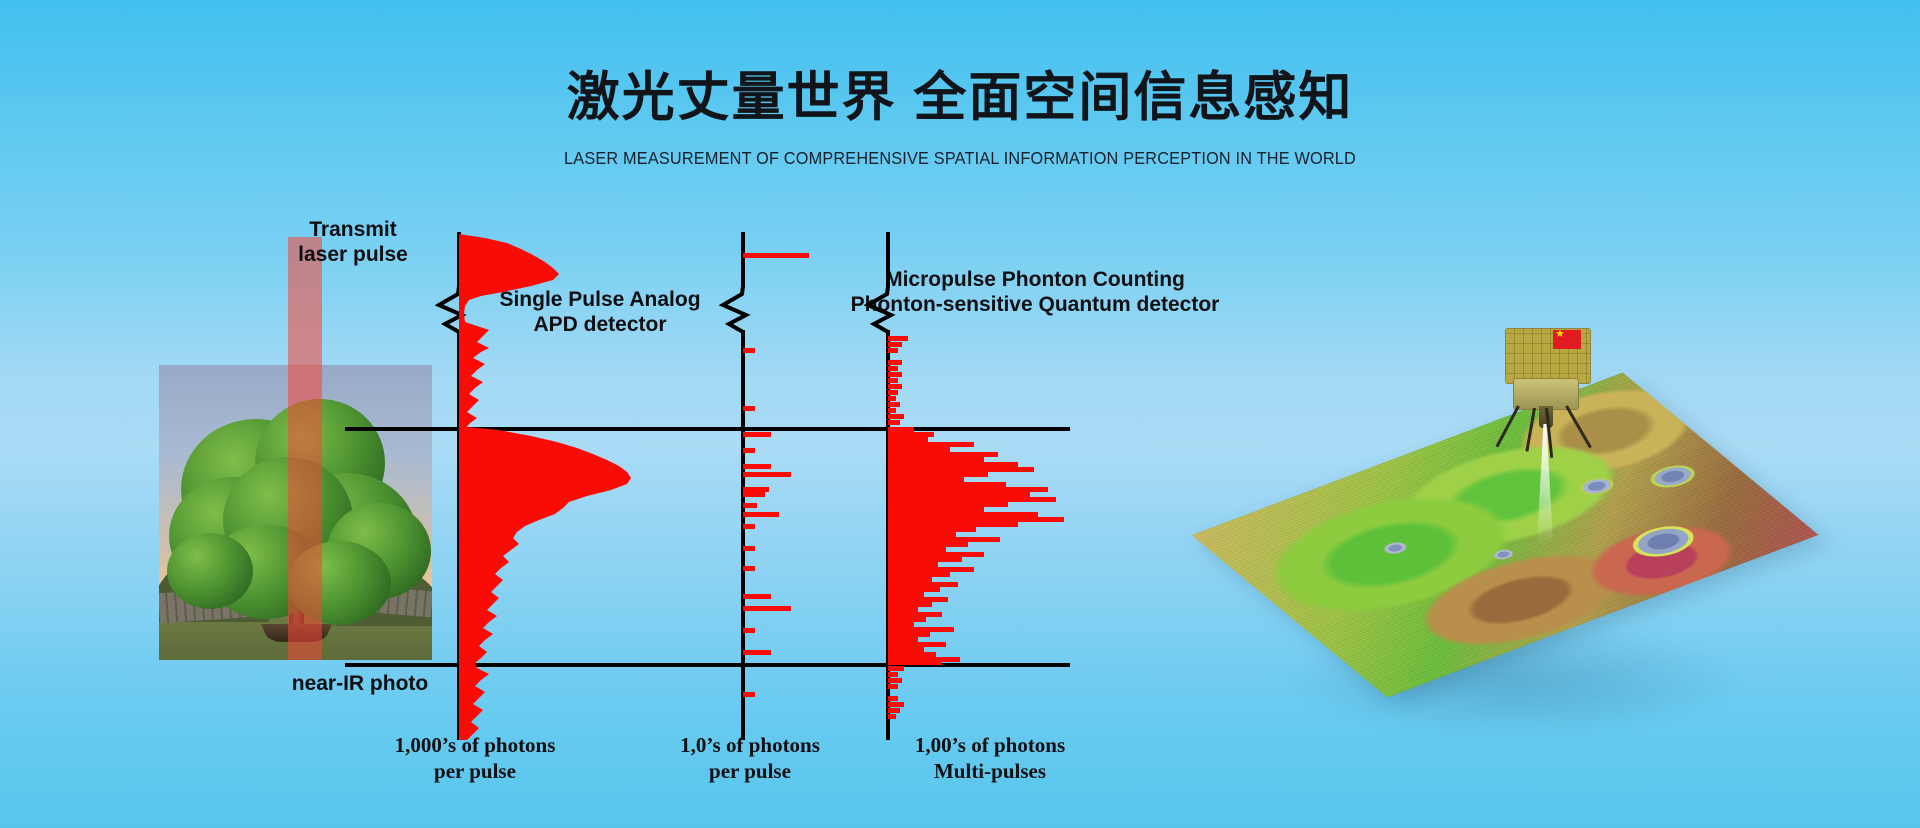 The width and height of the screenshot is (1920, 828). I want to click on reference-line-ground, so click(707, 665).